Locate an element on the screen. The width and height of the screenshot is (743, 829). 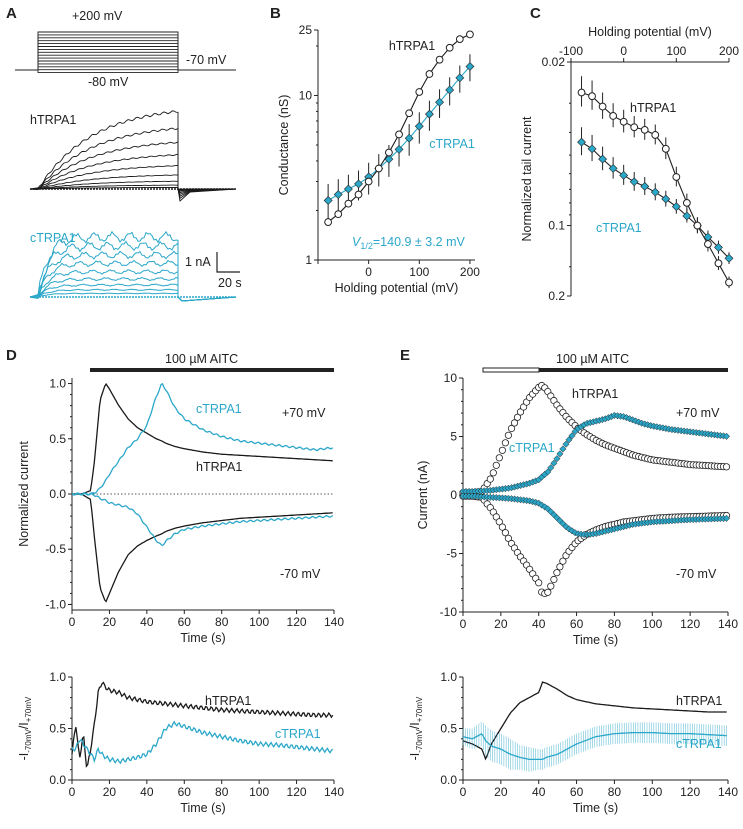
y-tick-label: 0.0 is located at coordinates (57, 780).